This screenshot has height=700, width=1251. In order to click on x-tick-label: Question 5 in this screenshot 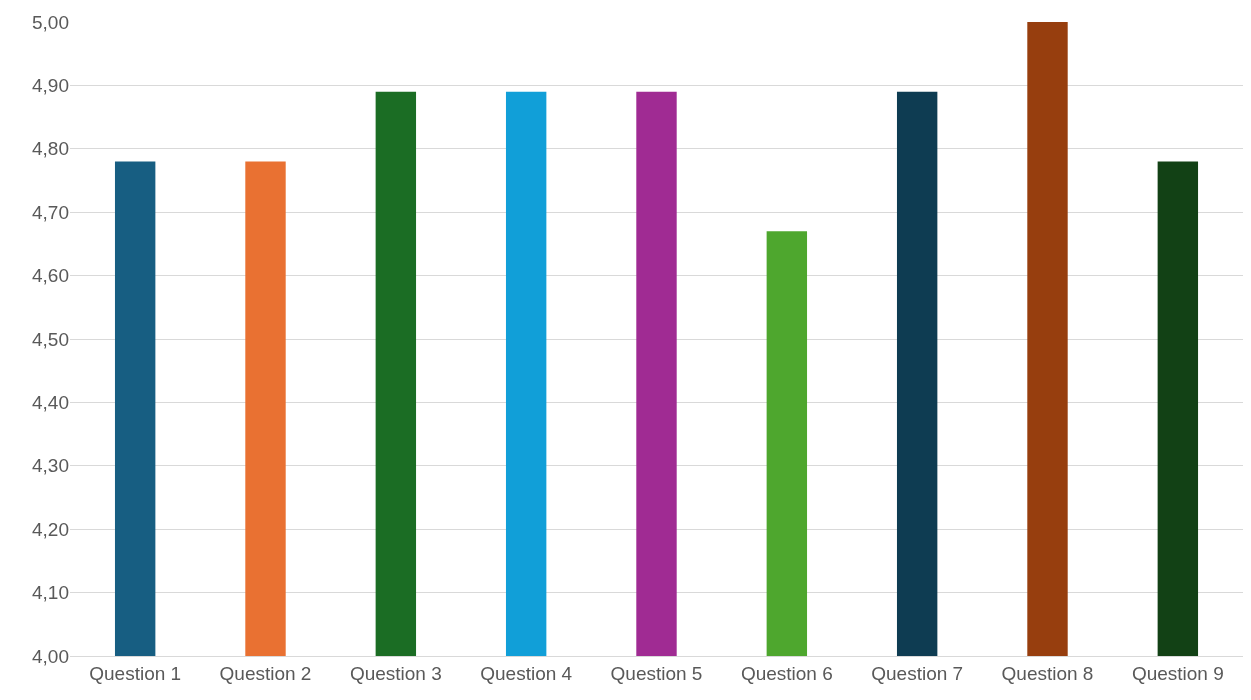, I will do `click(656, 673)`.